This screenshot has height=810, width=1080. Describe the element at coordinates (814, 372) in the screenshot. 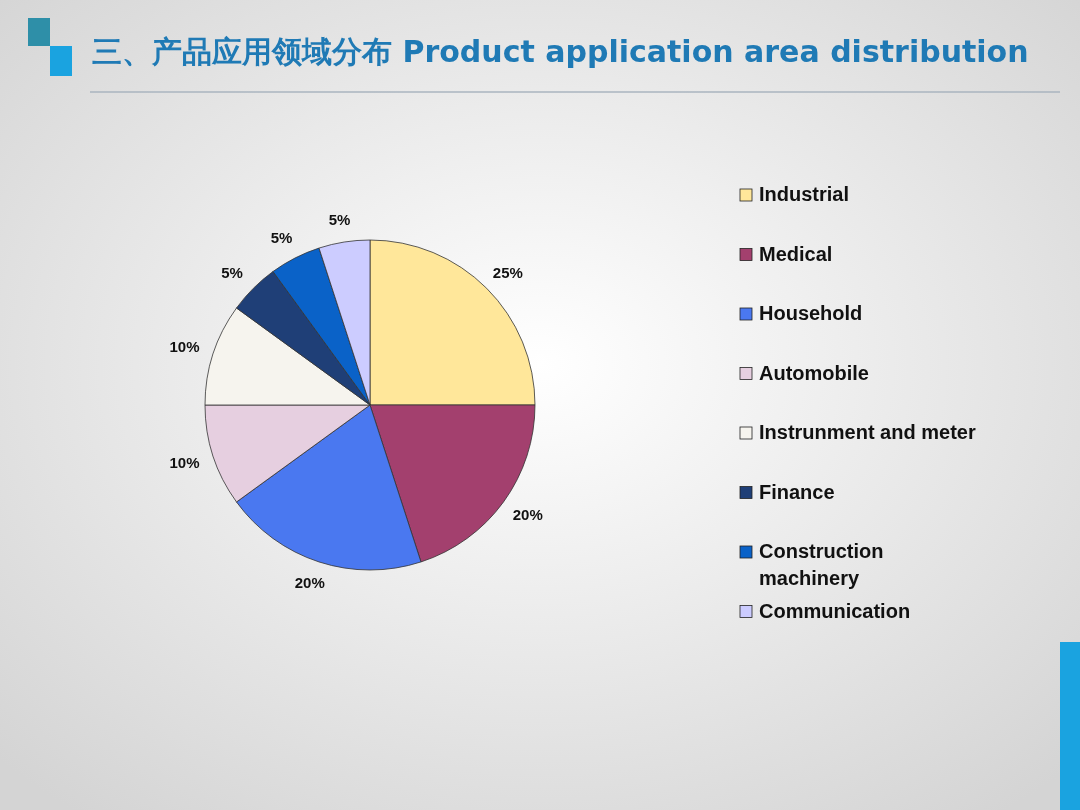

I see `legend-label: Automobile` at that location.